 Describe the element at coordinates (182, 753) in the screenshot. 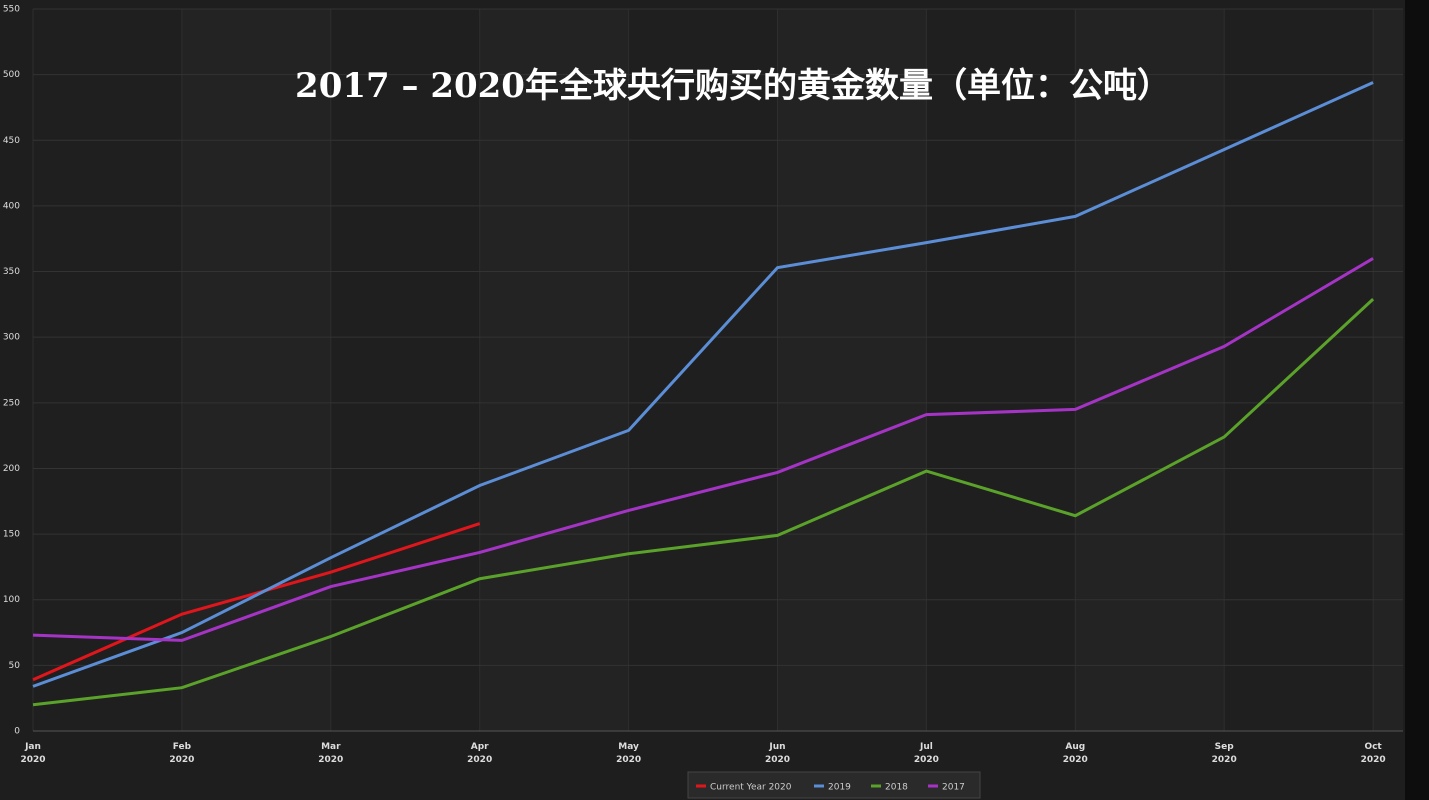

I see `x-tick-label: Feb 2020` at that location.